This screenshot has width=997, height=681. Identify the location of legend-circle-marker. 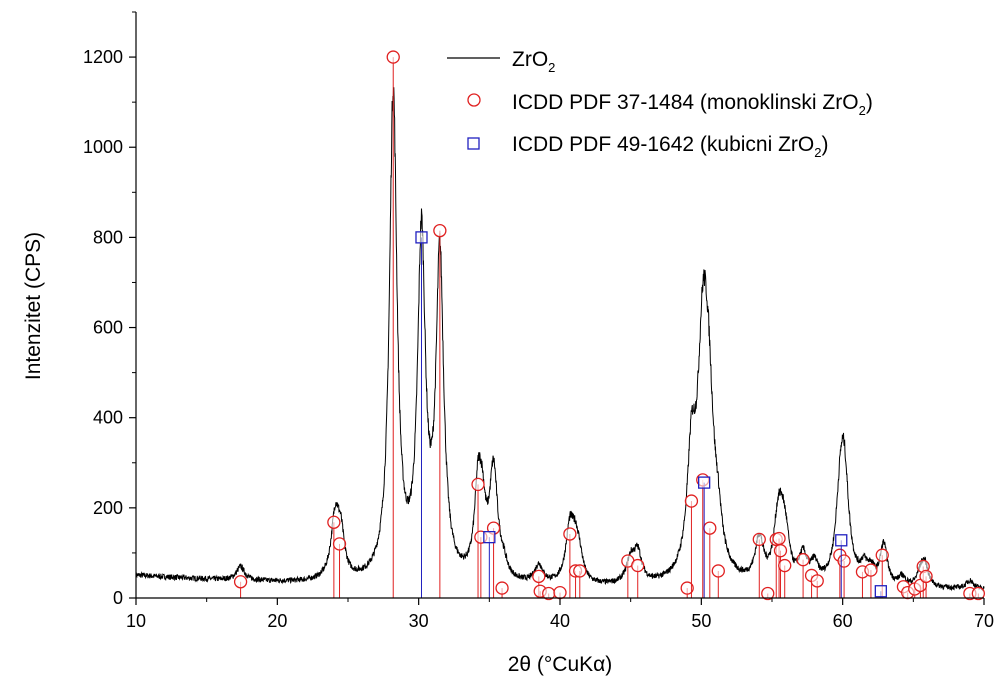
(474, 100).